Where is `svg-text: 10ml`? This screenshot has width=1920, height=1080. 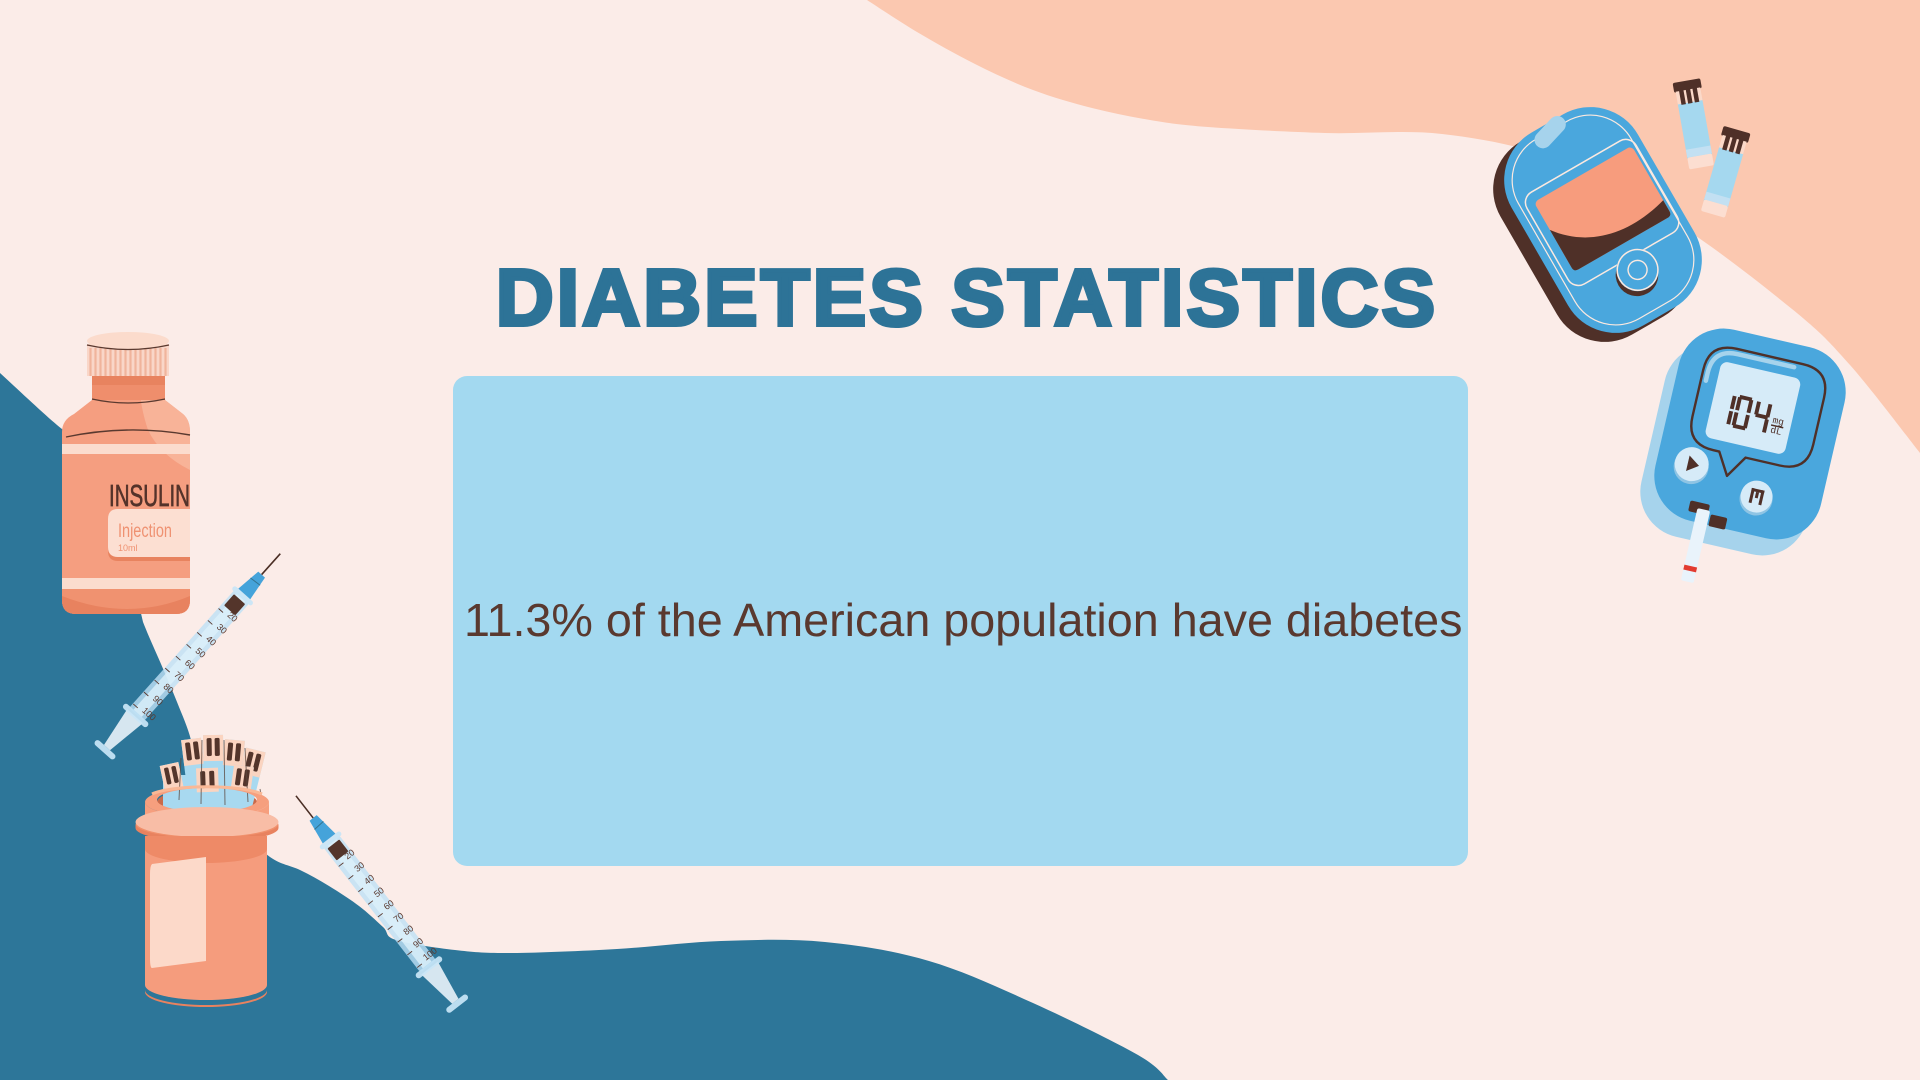
svg-text: 10ml is located at coordinates (128, 548).